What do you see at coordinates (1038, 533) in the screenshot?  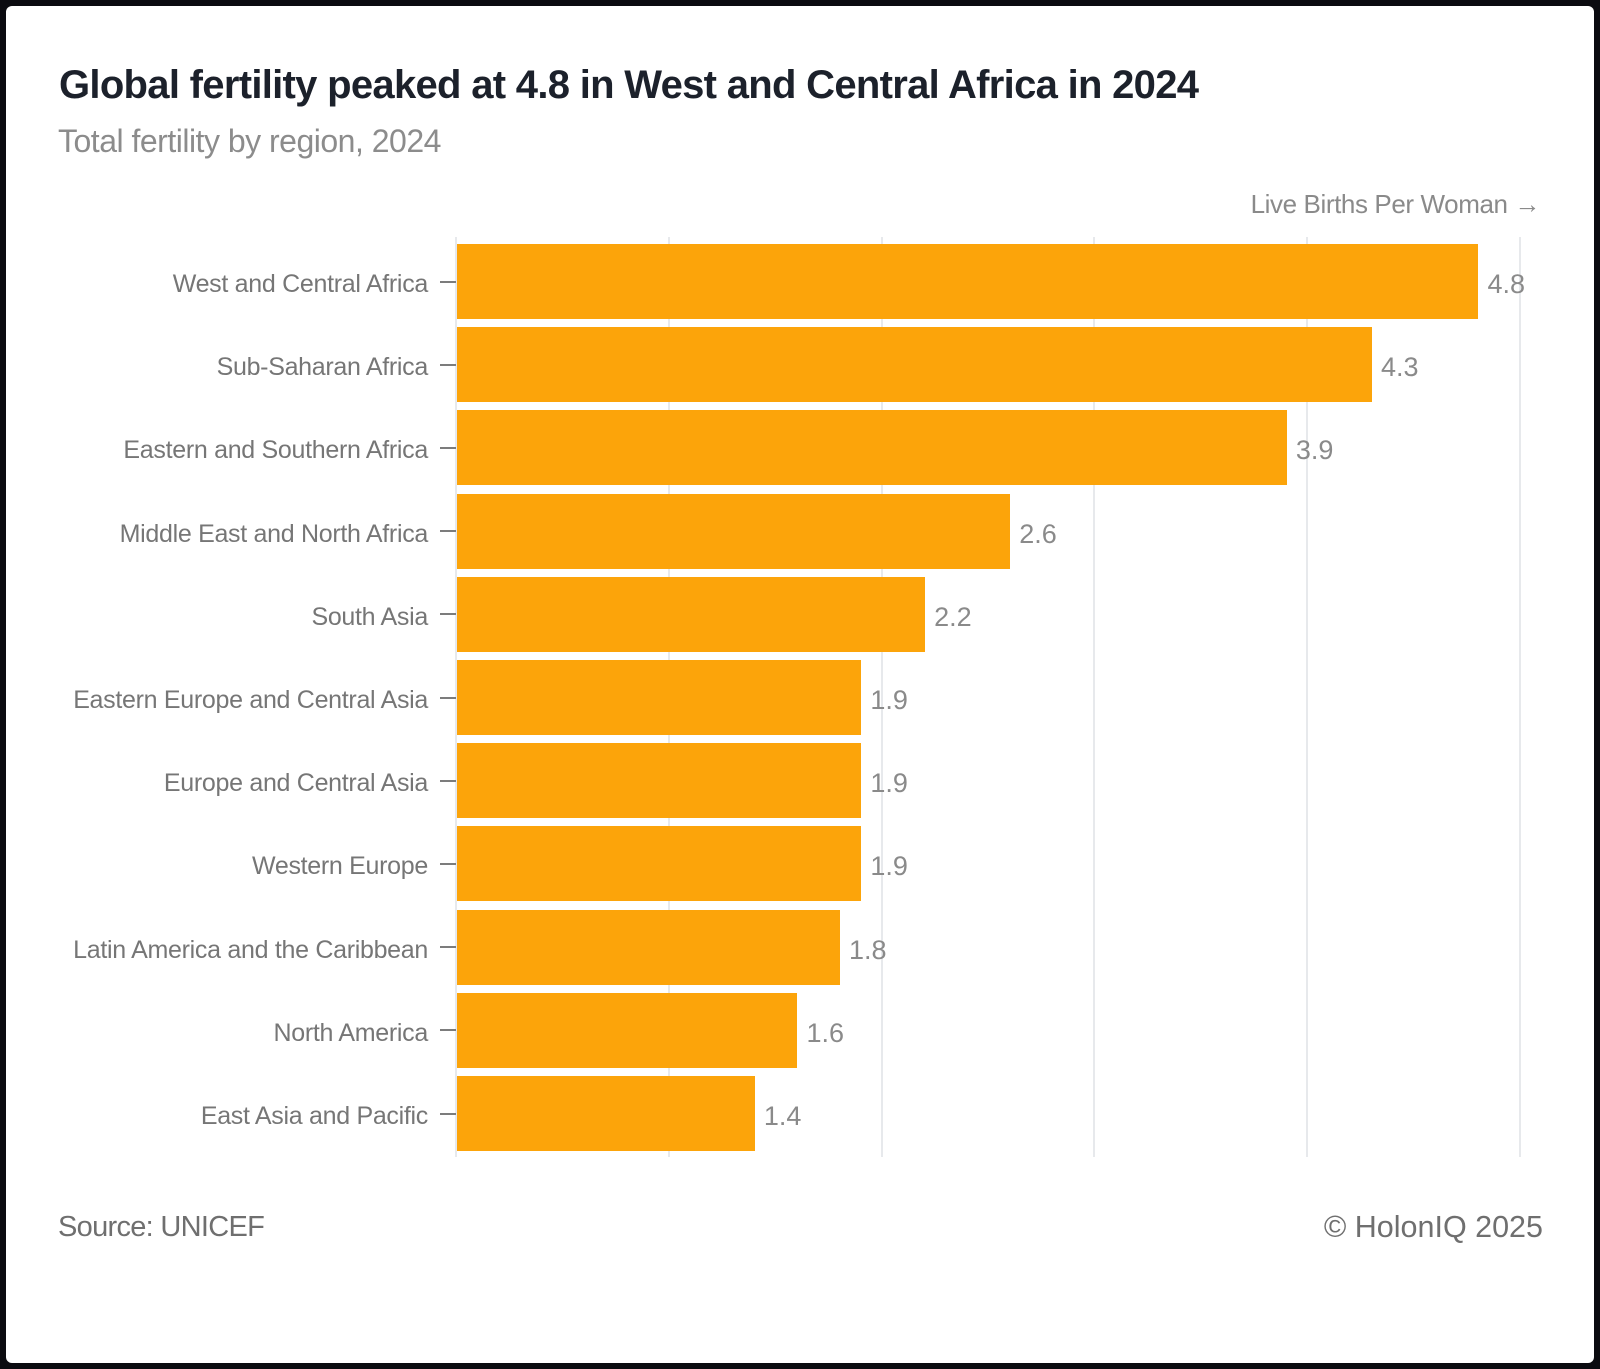 I see `value-label: 2.6` at bounding box center [1038, 533].